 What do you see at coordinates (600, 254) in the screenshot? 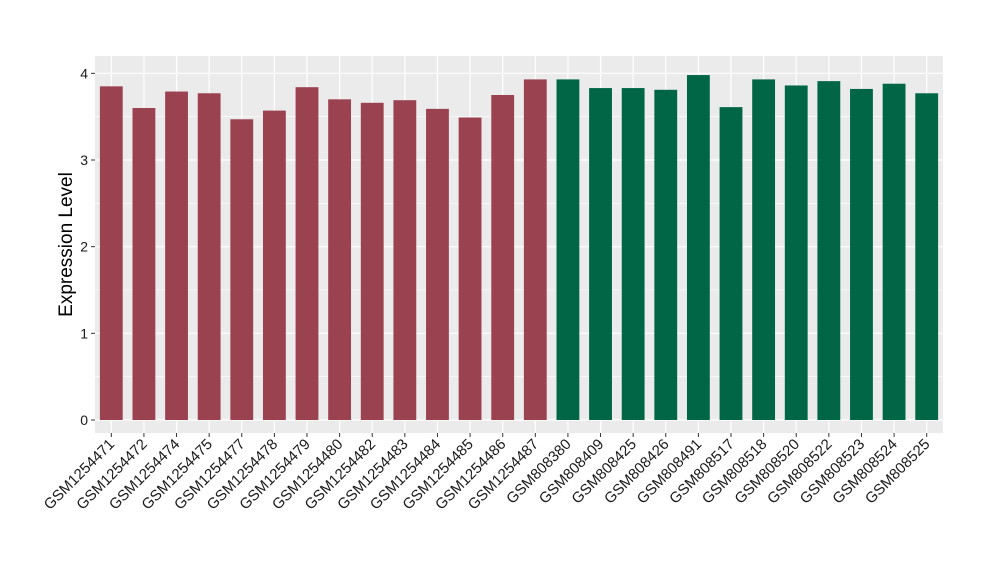
I see `bar-GSM808409` at bounding box center [600, 254].